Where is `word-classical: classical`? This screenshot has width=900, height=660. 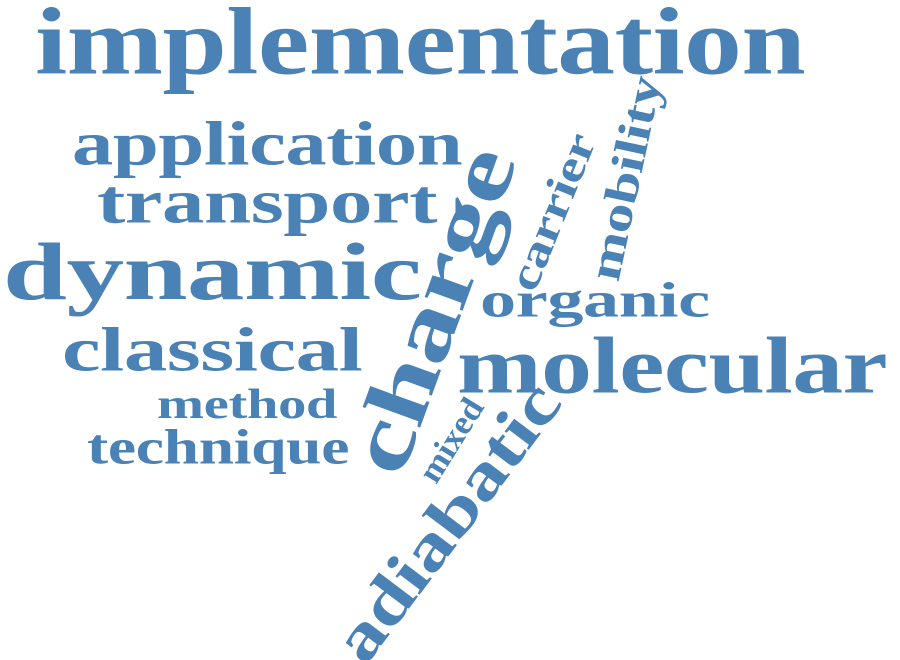
word-classical: classical is located at coordinates (212, 350).